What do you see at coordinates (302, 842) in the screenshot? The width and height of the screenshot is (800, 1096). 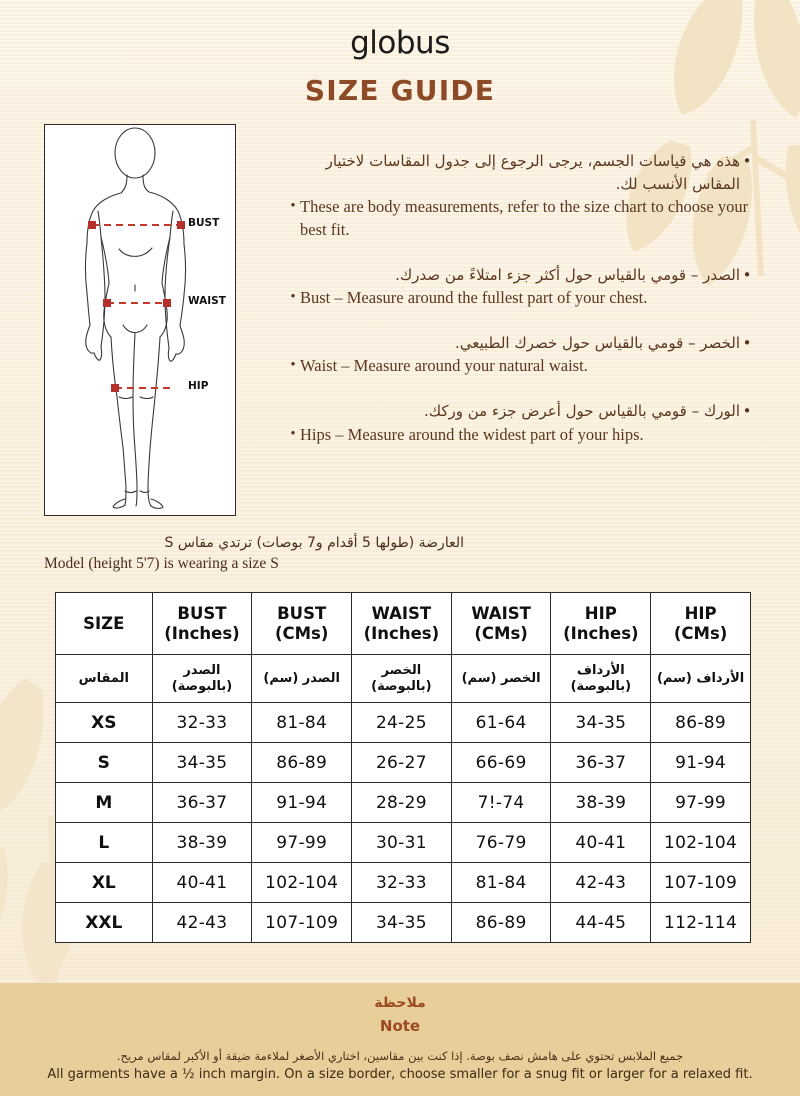 I see `cell-bust-cm: 97-99` at bounding box center [302, 842].